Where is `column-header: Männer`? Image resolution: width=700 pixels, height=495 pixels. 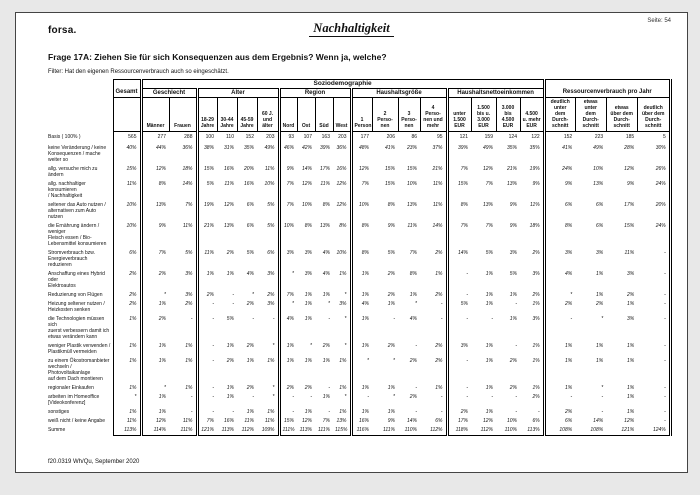
column-header: Männer is located at coordinates (154, 114).